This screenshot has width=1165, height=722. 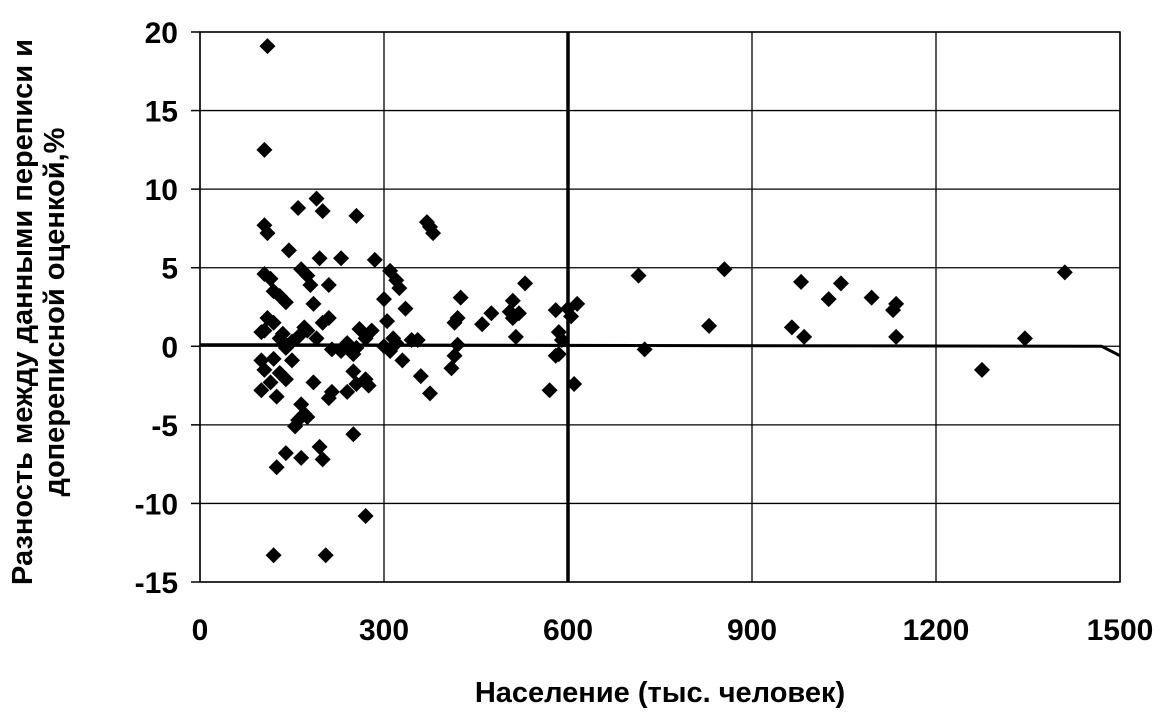 I want to click on y-tick-labels: -15 -10 -5 0 5 10 15 20, so click(x=156, y=308).